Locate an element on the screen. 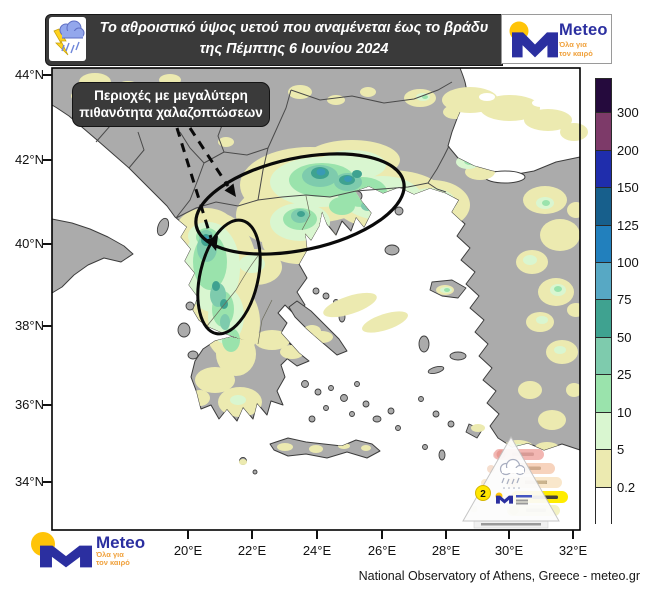 Image resolution: width=650 pixels, height=597 pixels. lon-label-28e: 28°E is located at coordinates (446, 550).